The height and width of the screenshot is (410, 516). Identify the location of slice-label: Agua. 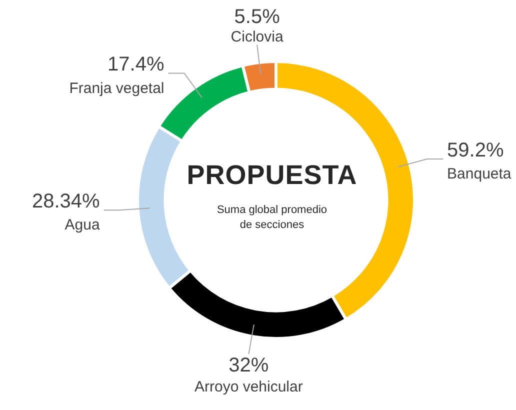
(82, 225).